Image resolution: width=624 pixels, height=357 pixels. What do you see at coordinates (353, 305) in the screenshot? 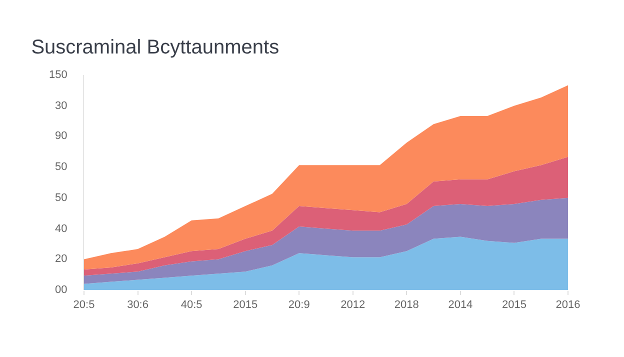
I see `x-tick-label: 2012` at bounding box center [353, 305].